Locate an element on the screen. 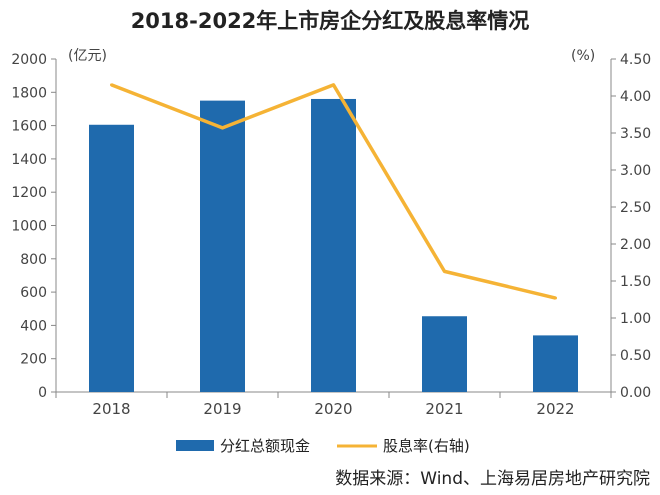  x-axis-ticks: 2018 2019 2020 2021 2022 is located at coordinates (333, 405).